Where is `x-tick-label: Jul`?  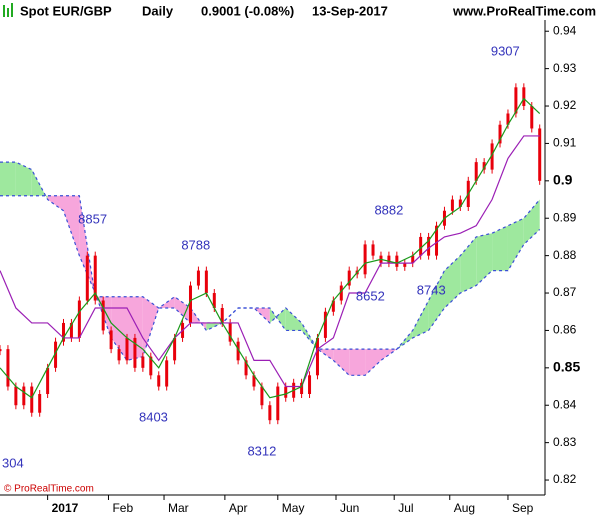
x-tick-label: Jul is located at coordinates (405, 508).